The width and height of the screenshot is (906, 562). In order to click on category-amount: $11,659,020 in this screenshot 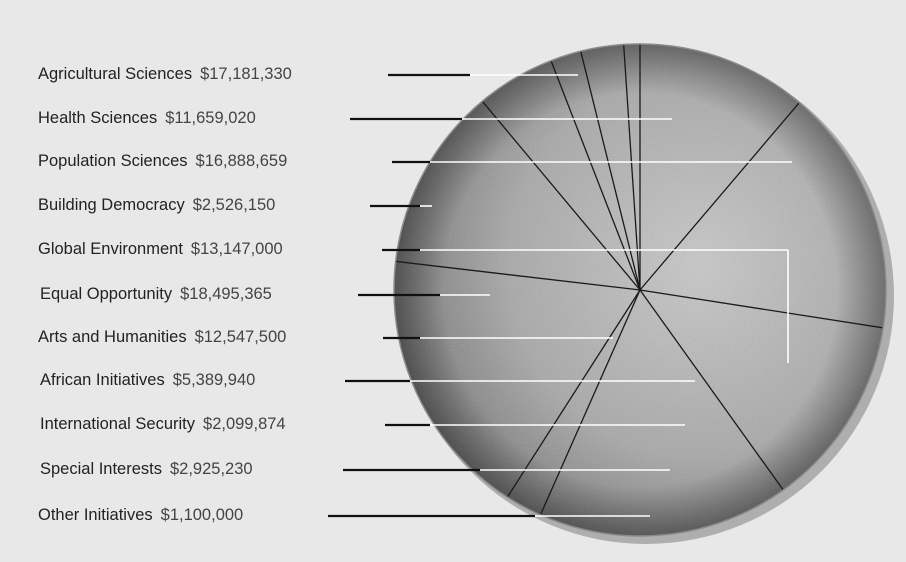, I will do `click(210, 118)`.